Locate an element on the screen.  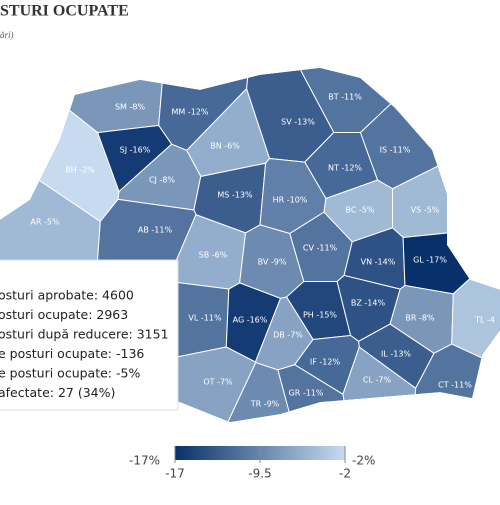
legend-min: -17% is located at coordinates (144, 461).